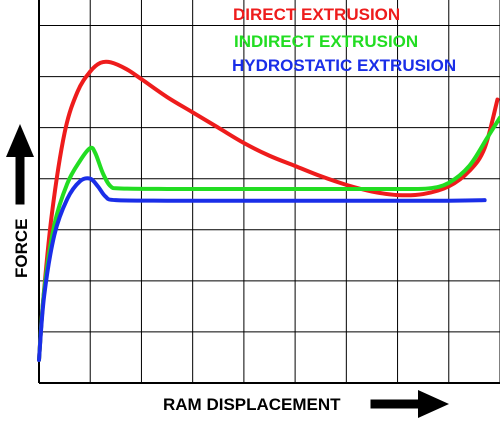 The image size is (500, 423). Describe the element at coordinates (344, 65) in the screenshot. I see `legend-entry-hydrostatic-extrusion: HYDROSTATIC EXTRUSION` at that location.